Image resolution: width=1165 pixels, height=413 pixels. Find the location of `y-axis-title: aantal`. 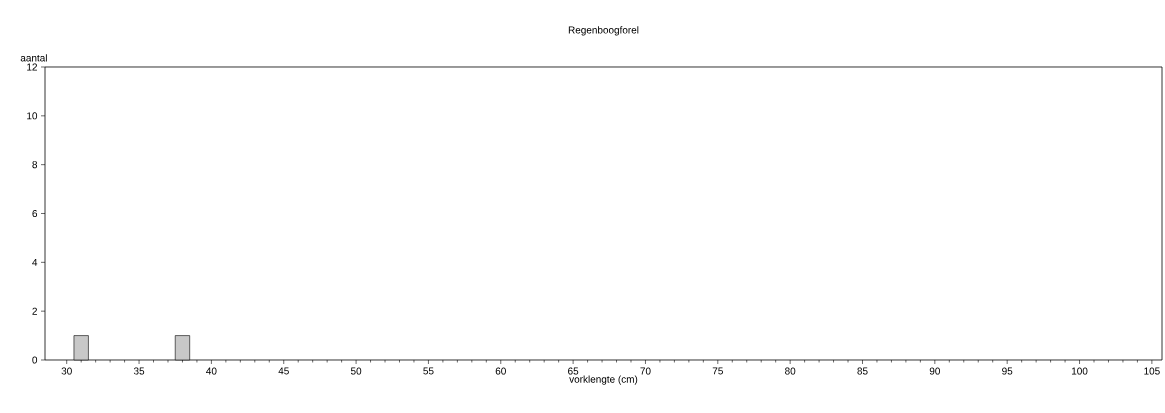

y-axis-title: aantal is located at coordinates (33, 58).